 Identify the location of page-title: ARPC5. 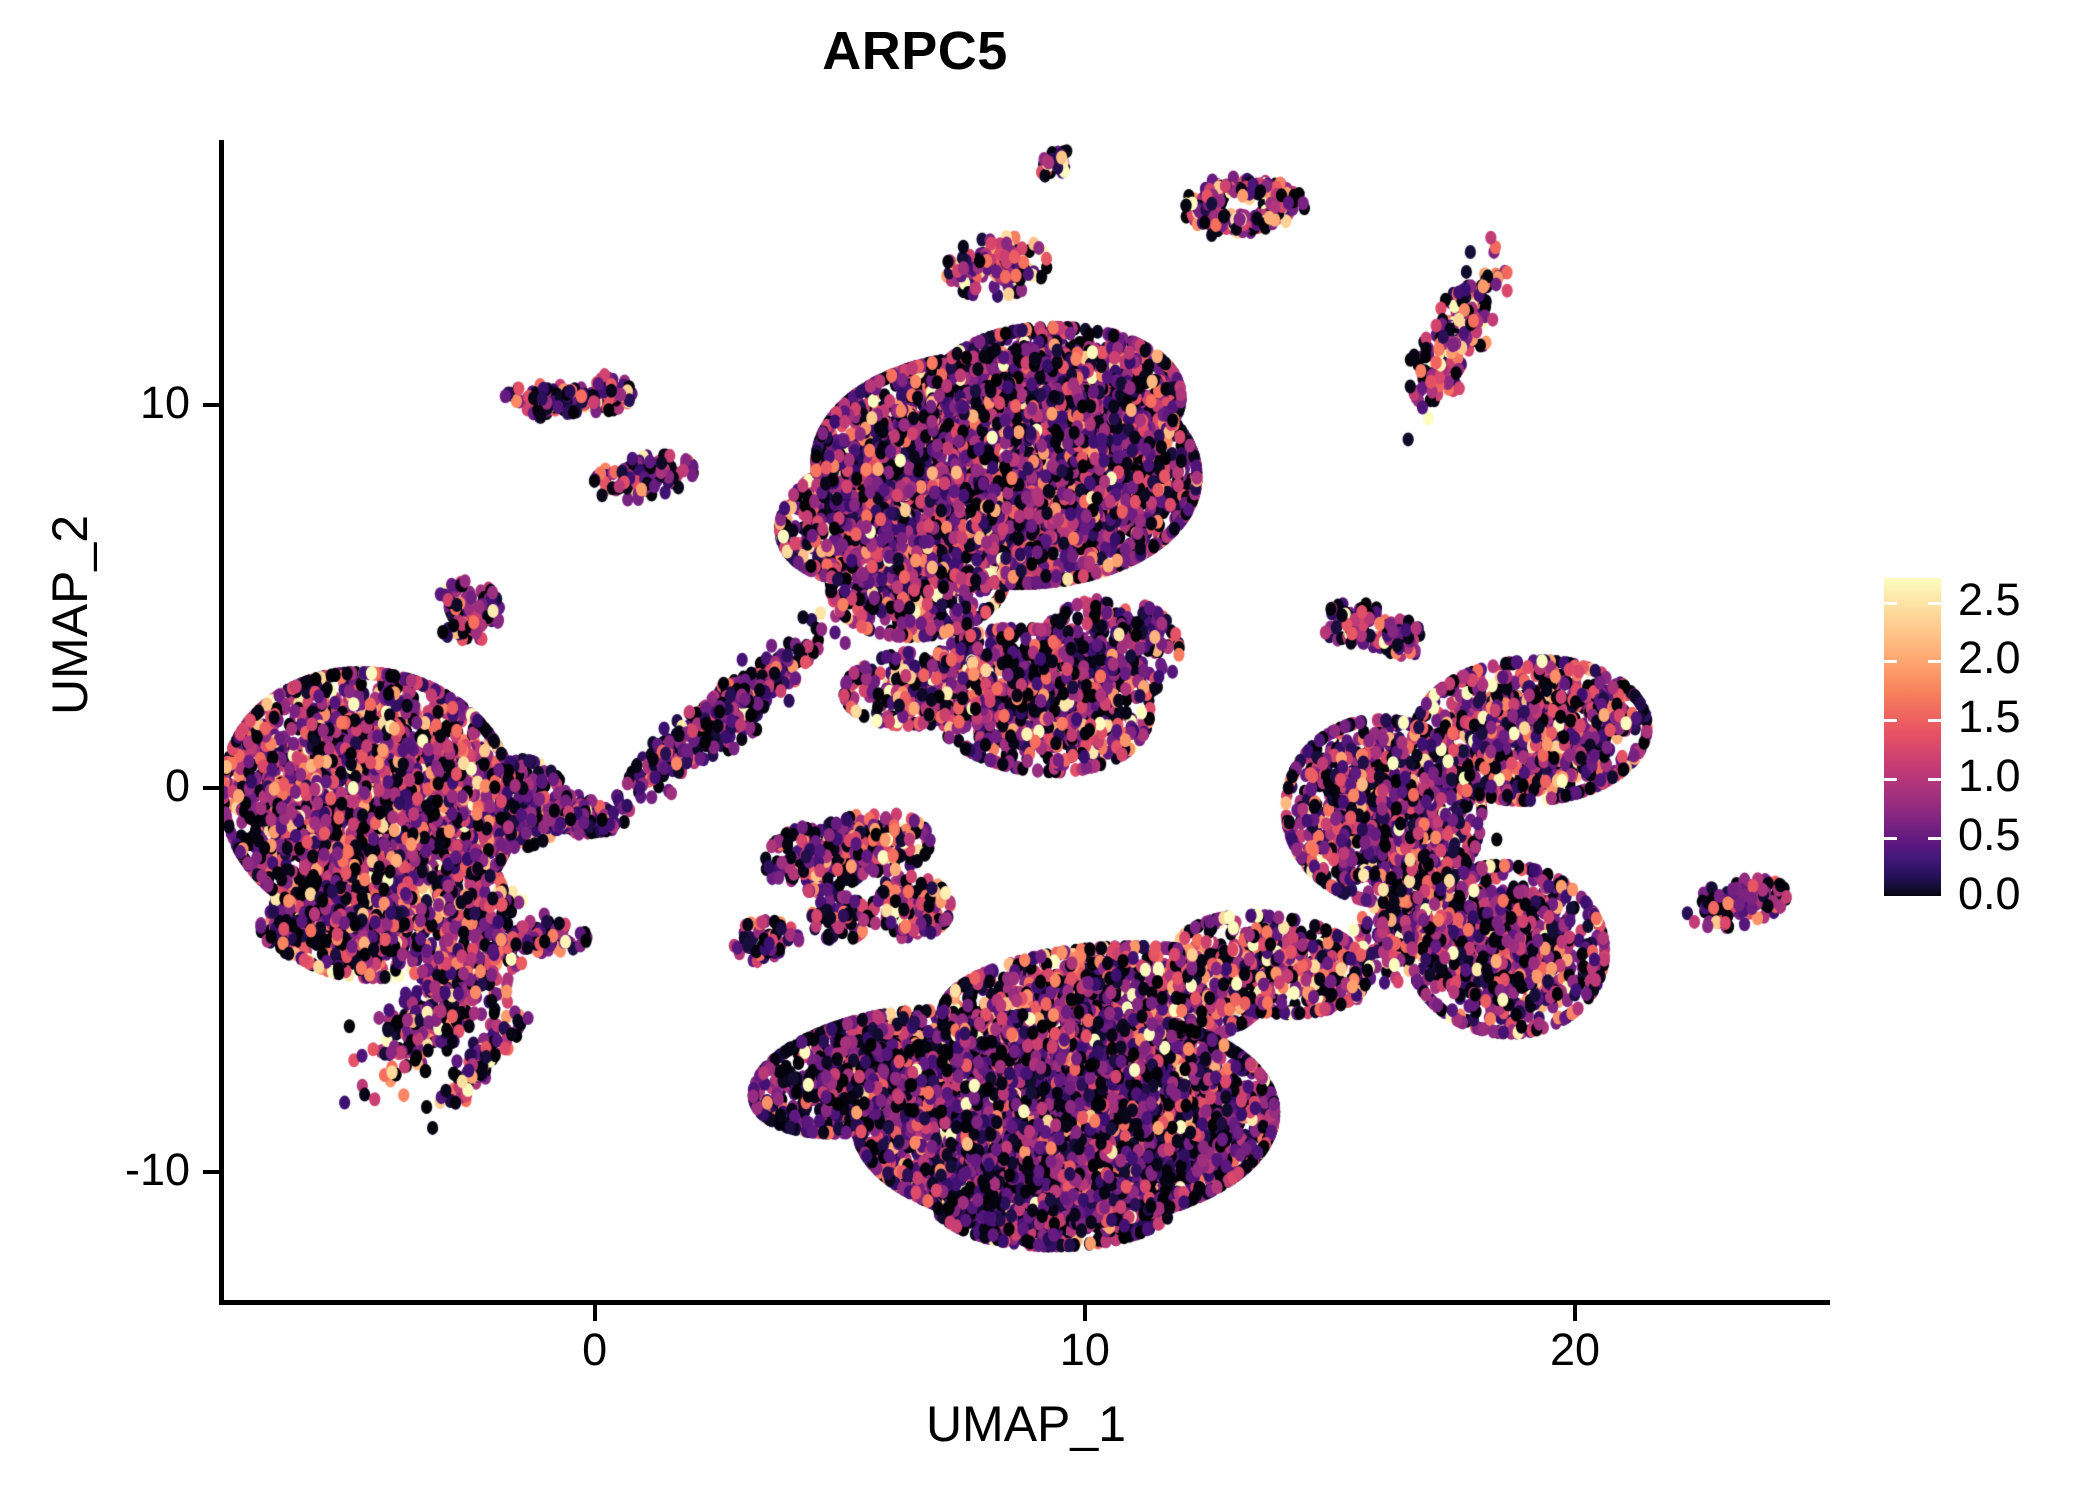
(915, 51).